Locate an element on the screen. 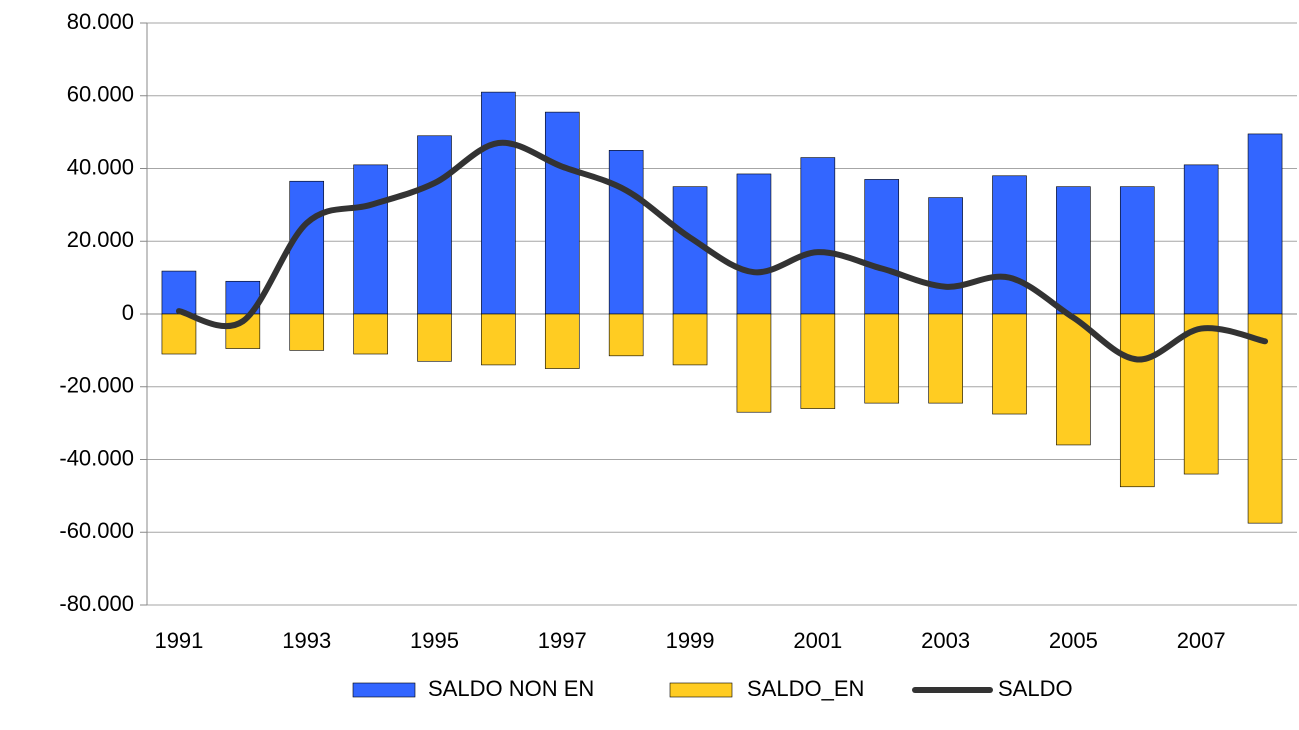 Image resolution: width=1299 pixels, height=730 pixels. x-tick-label: 1993 is located at coordinates (306, 640).